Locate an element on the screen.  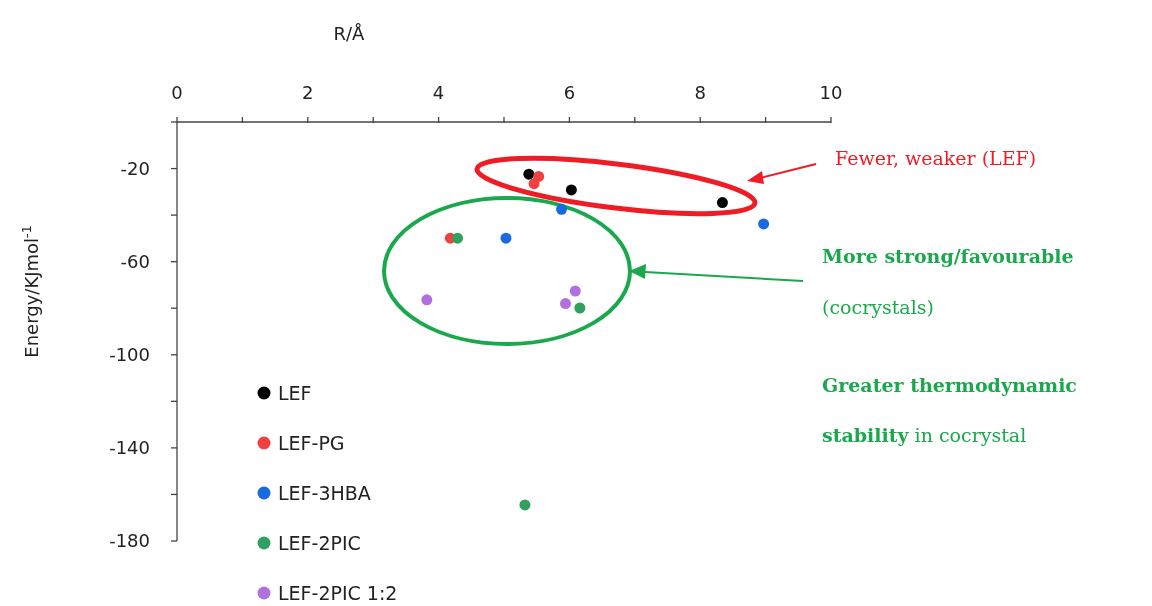
x-tick-label: 4 is located at coordinates (438, 92).